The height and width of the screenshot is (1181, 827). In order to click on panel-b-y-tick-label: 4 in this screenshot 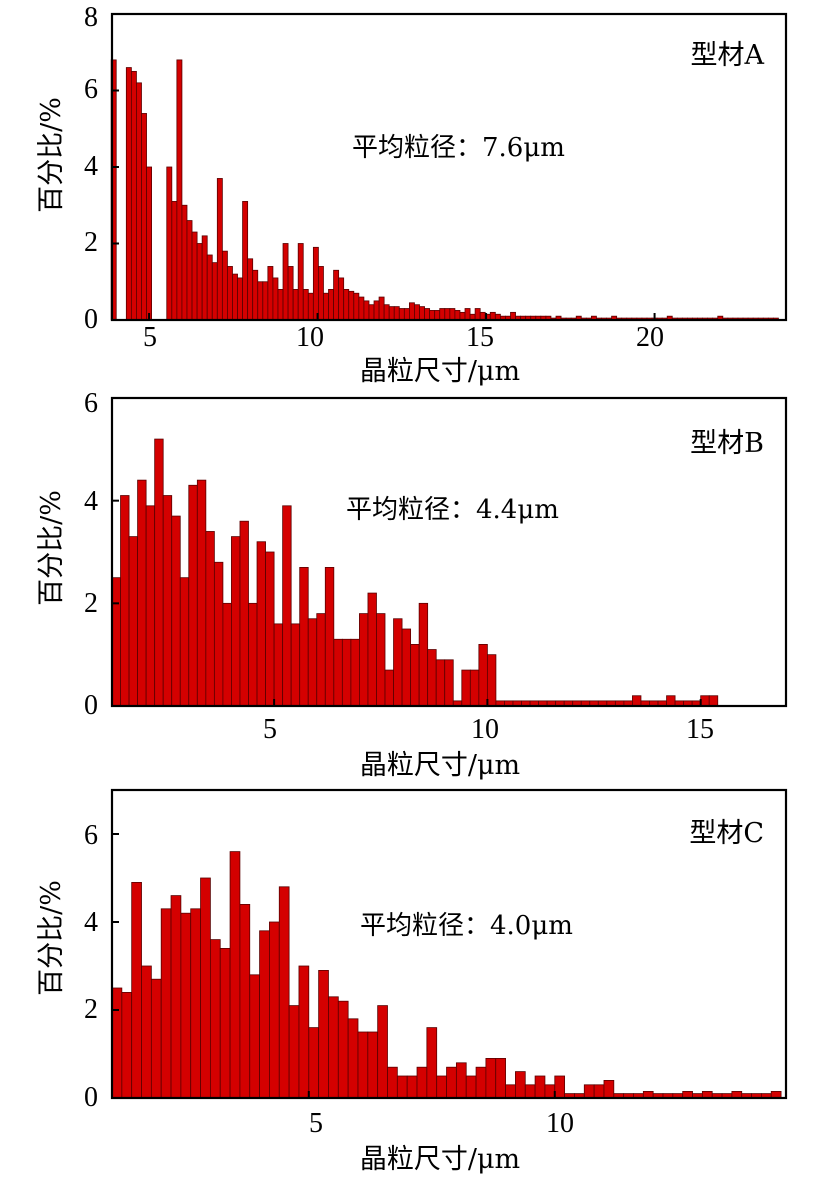, I will do `click(91, 501)`.